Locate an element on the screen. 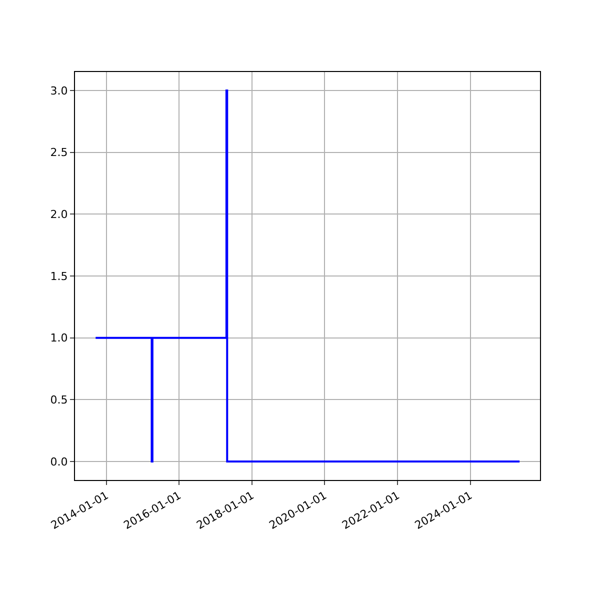 The height and width of the screenshot is (600, 600). y-tick-label: 2.0 is located at coordinates (59, 215).